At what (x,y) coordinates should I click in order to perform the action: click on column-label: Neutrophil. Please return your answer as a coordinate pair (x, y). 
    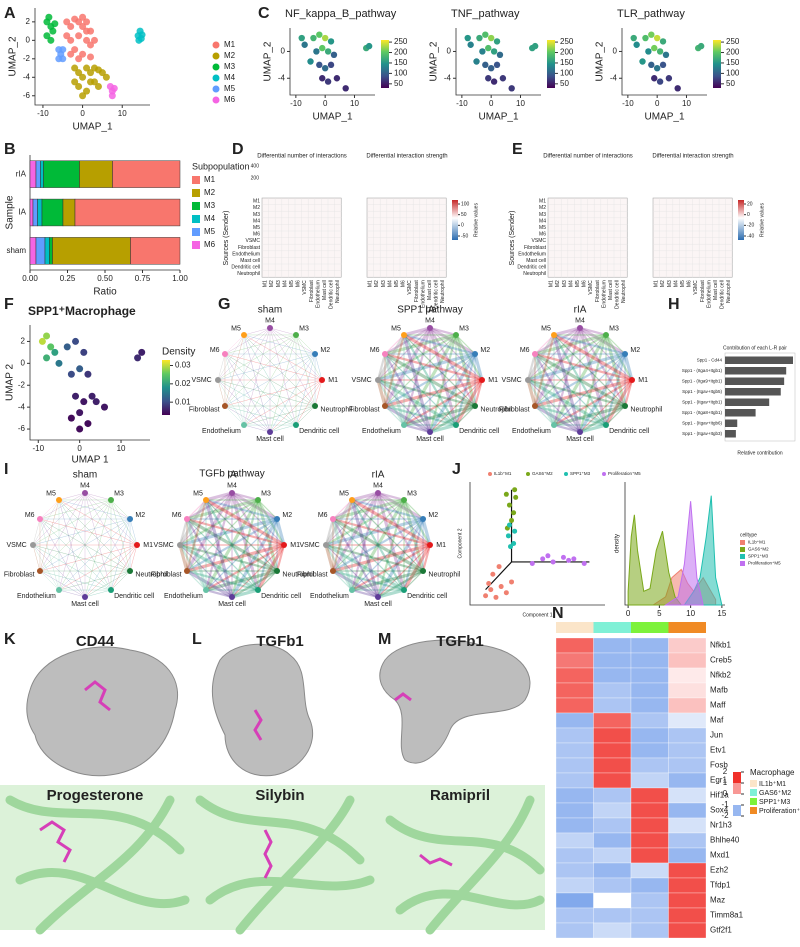
    Looking at the image, I should click on (729, 291).